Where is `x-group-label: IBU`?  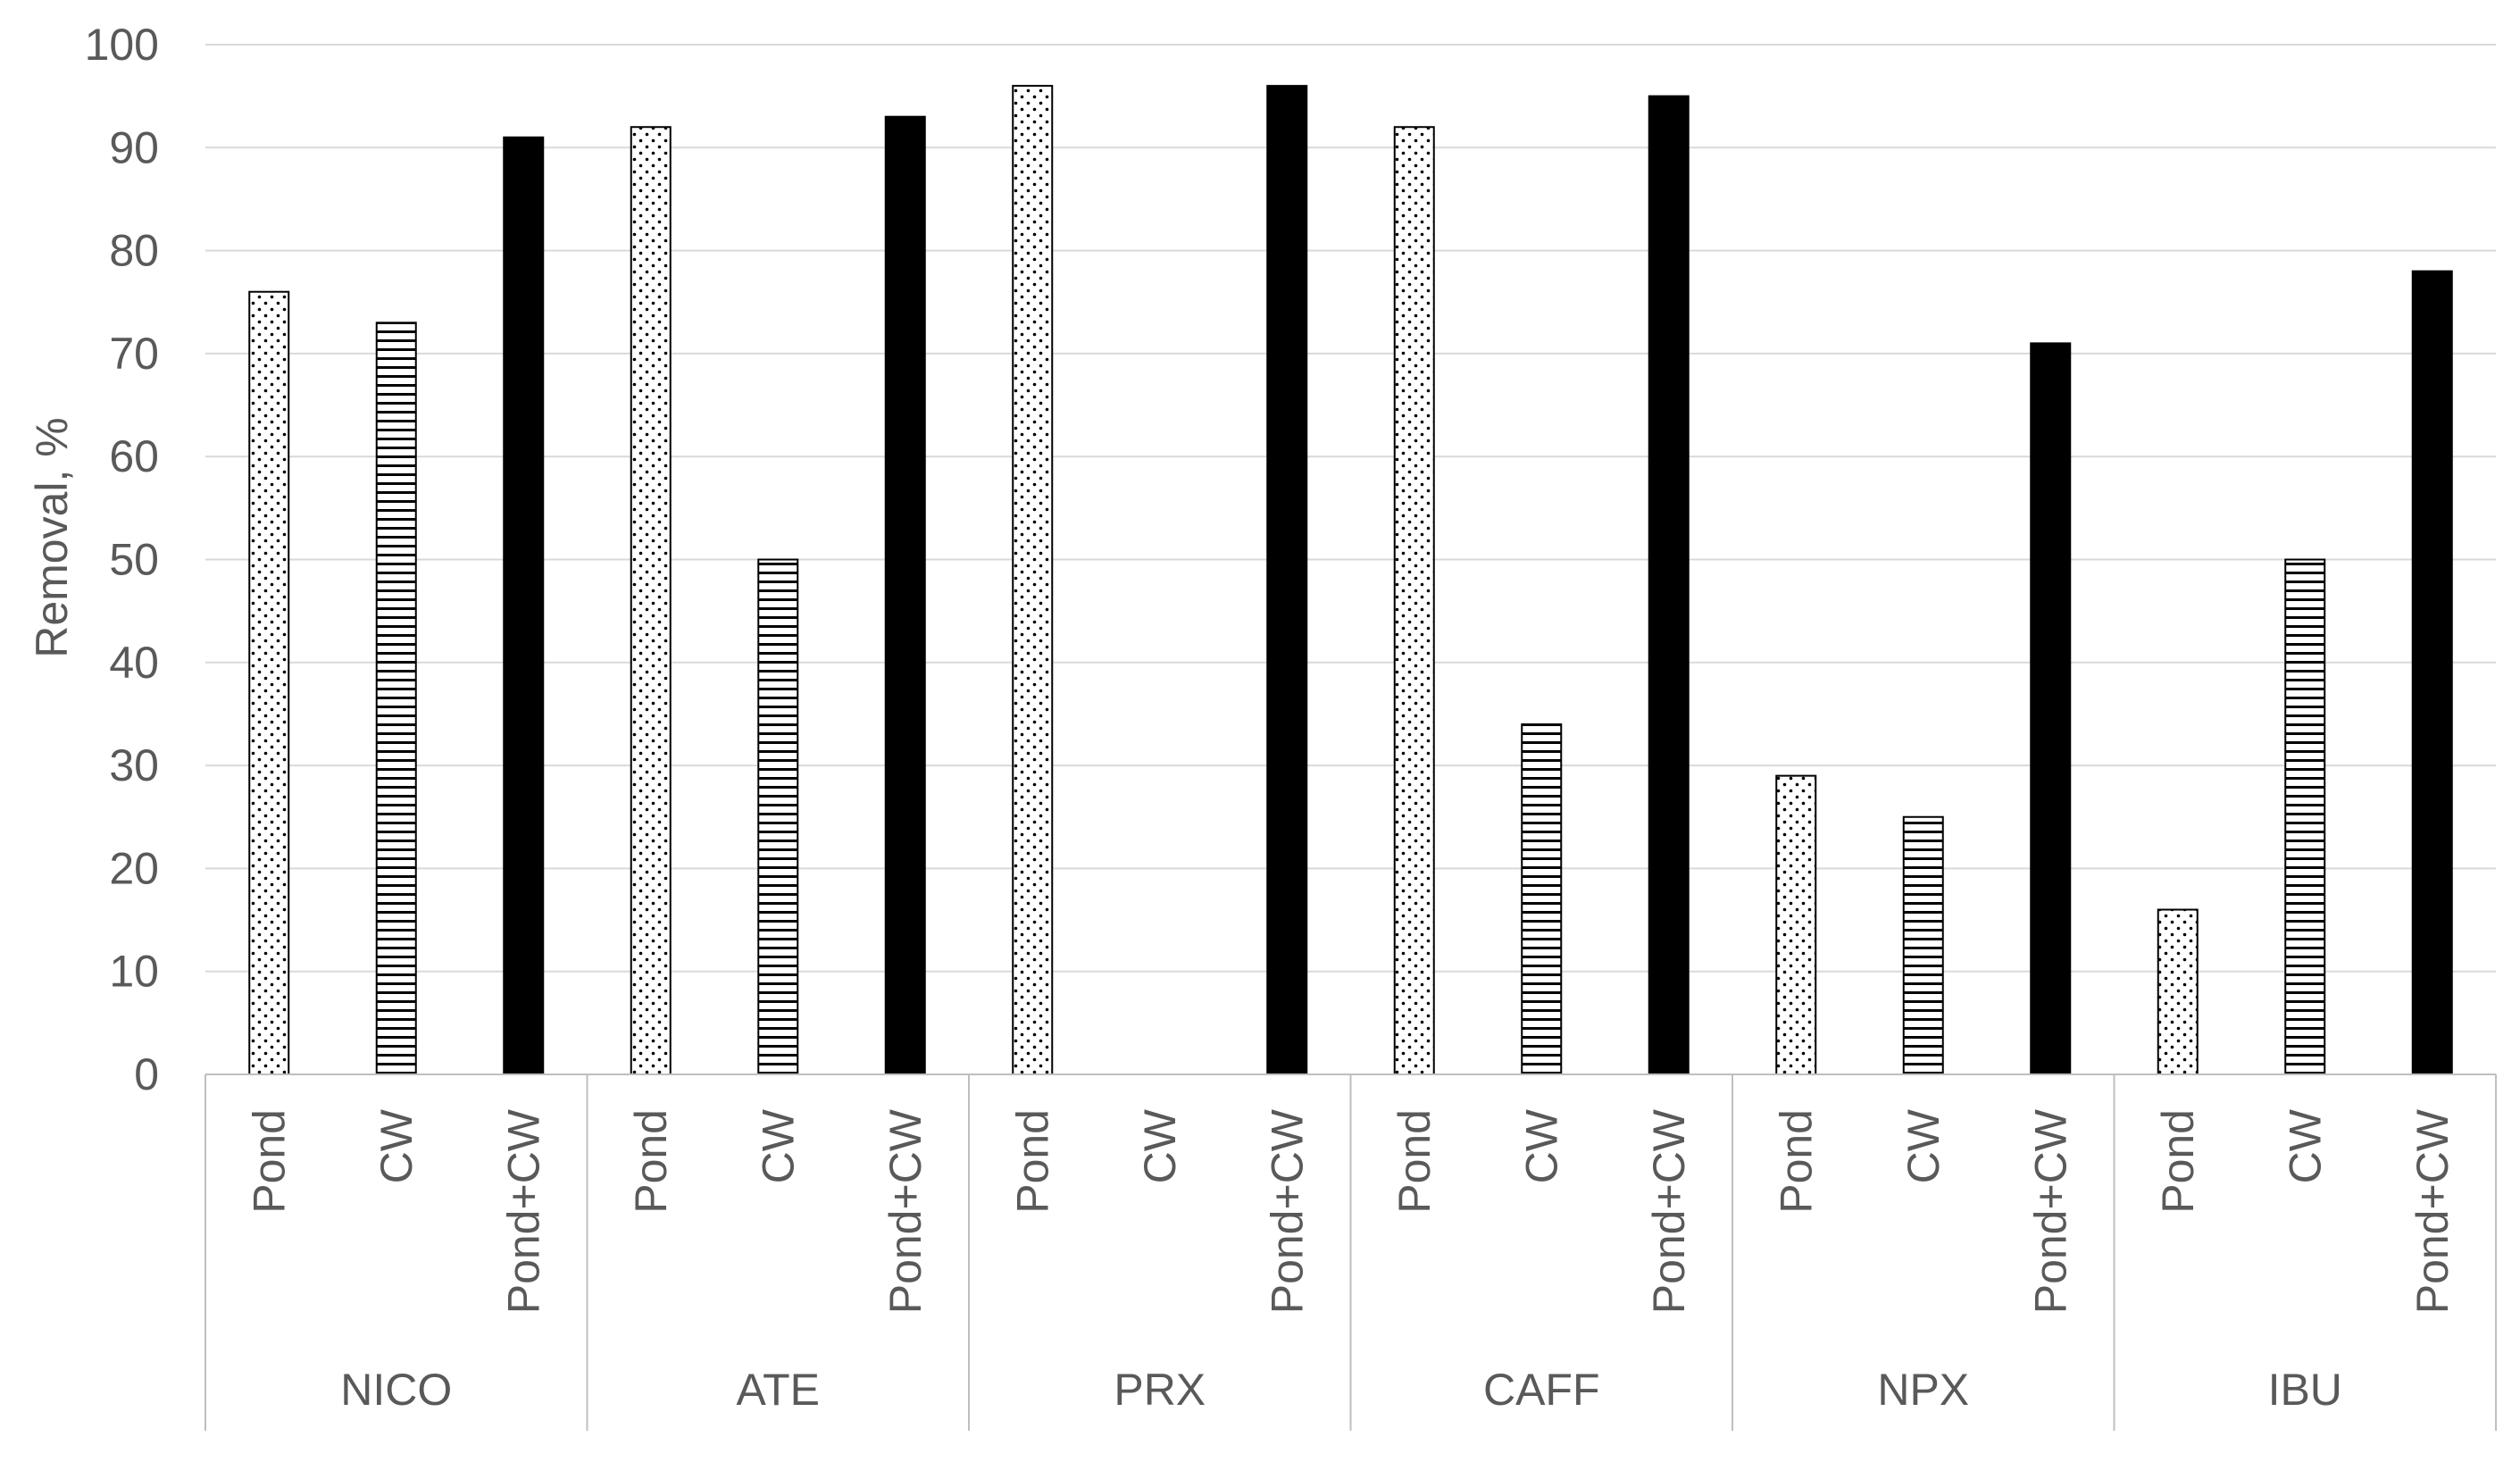 x-group-label: IBU is located at coordinates (2305, 1390).